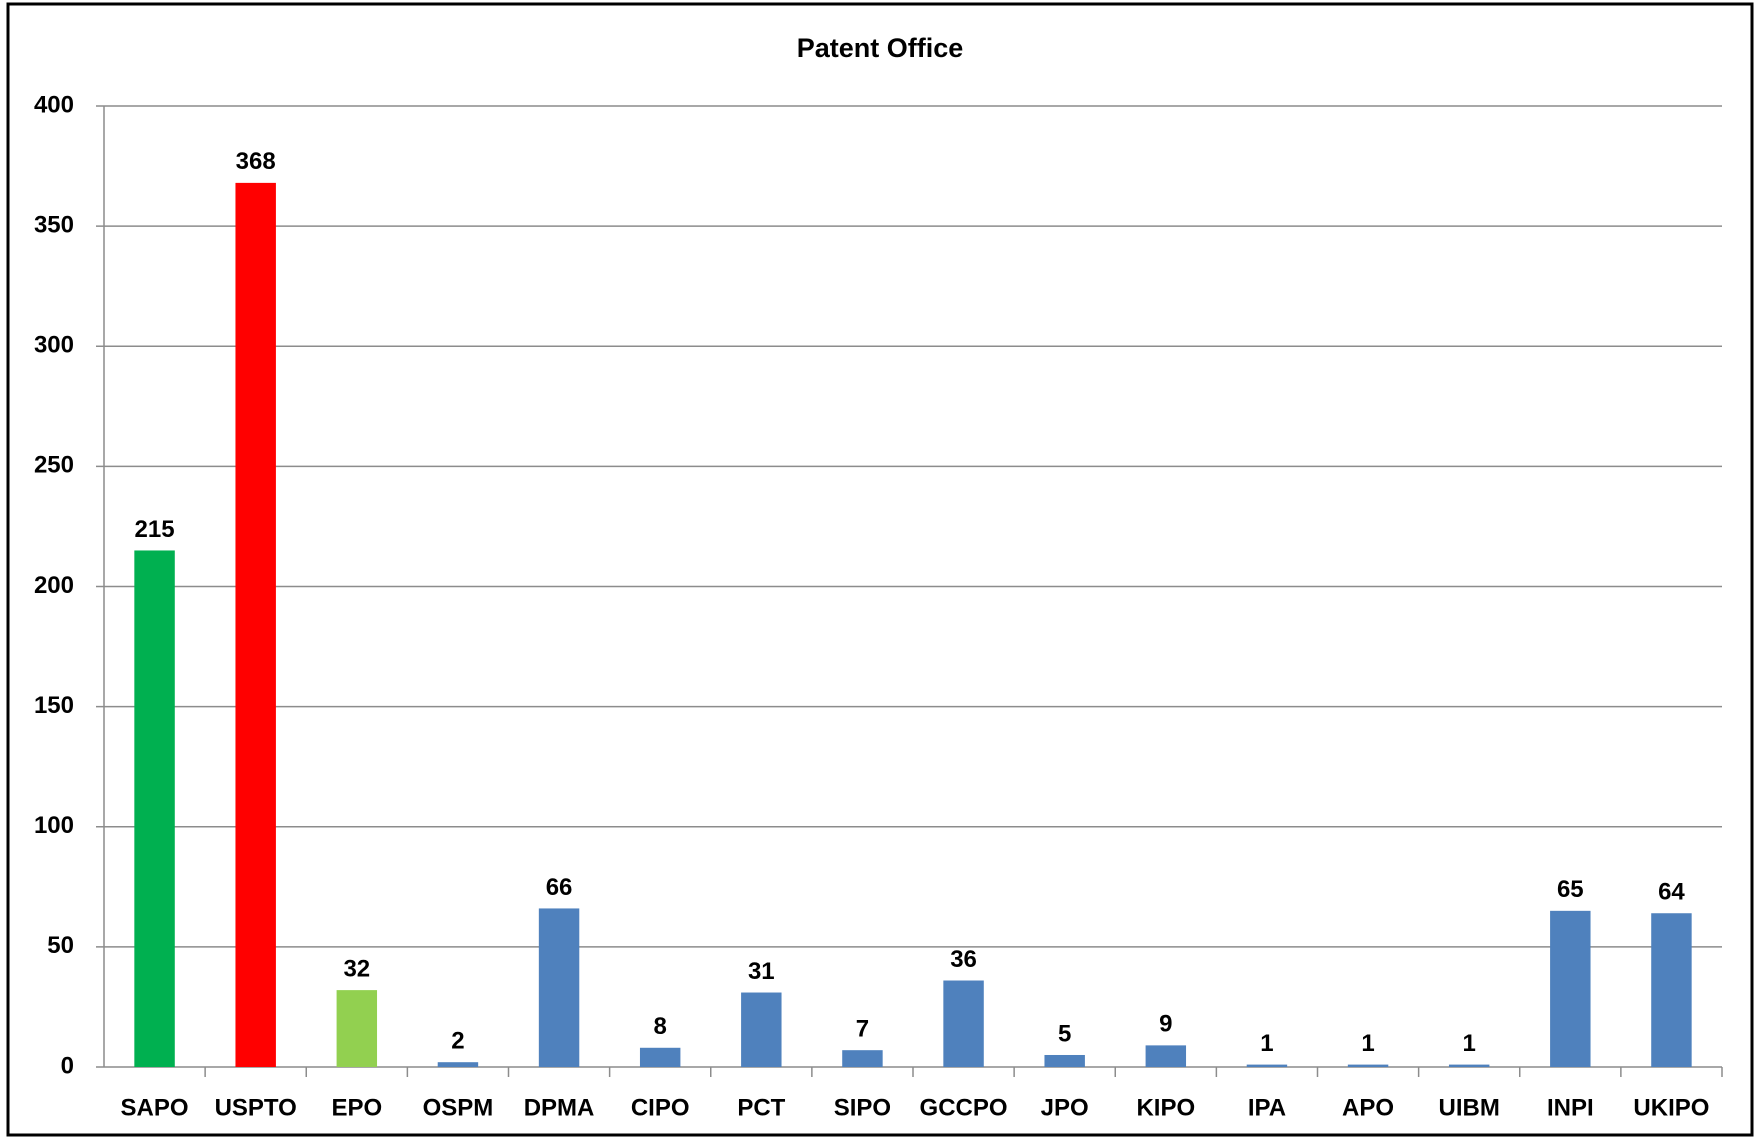  I want to click on value-label: 64, so click(1671, 892).